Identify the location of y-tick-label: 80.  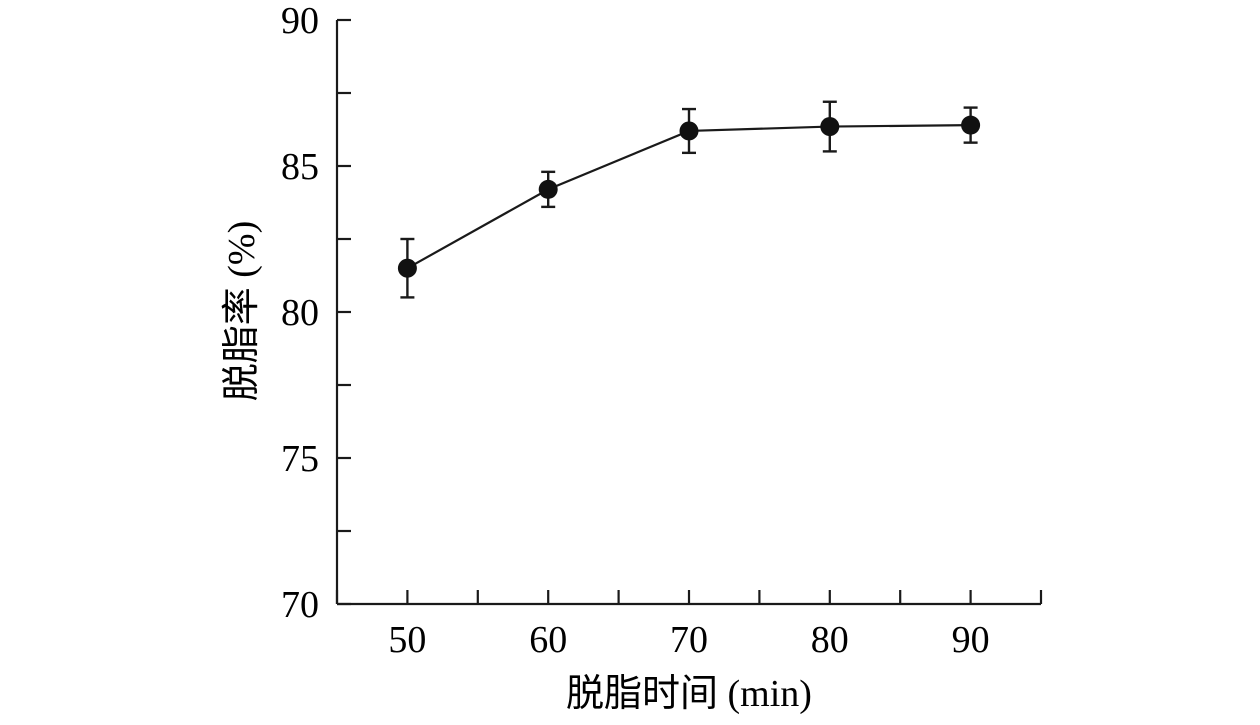
(300, 313).